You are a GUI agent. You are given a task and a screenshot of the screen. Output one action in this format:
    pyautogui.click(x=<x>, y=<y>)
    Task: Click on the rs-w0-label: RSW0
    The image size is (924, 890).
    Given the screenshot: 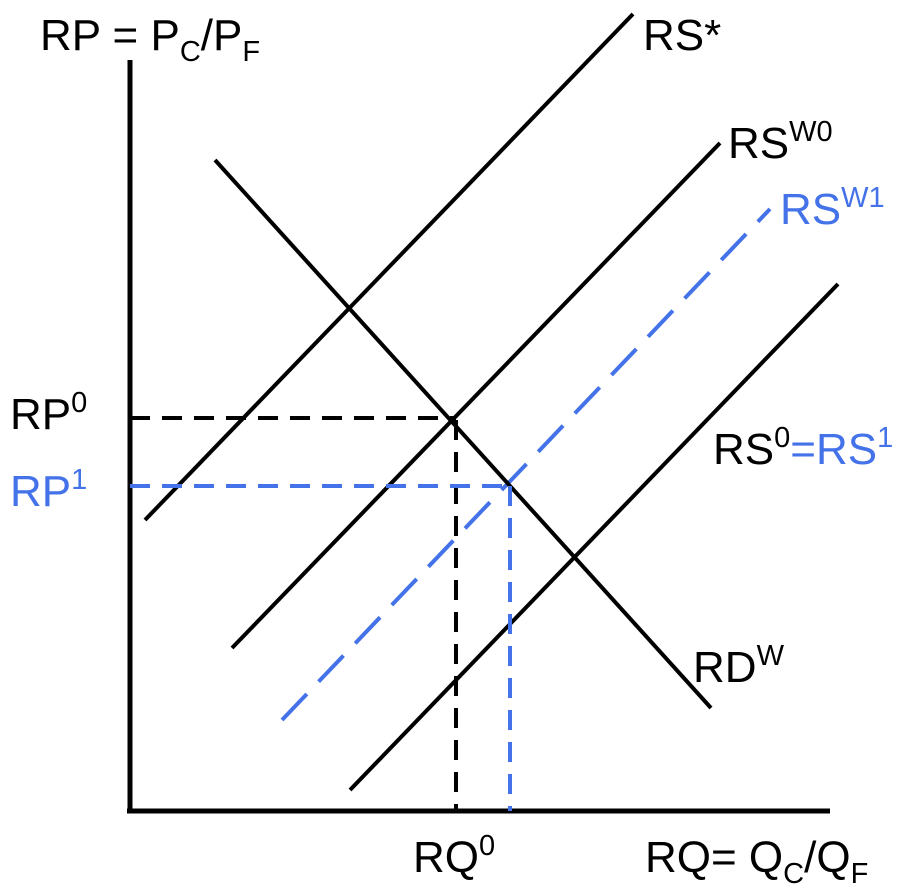 What is the action you would take?
    pyautogui.click(x=780, y=142)
    